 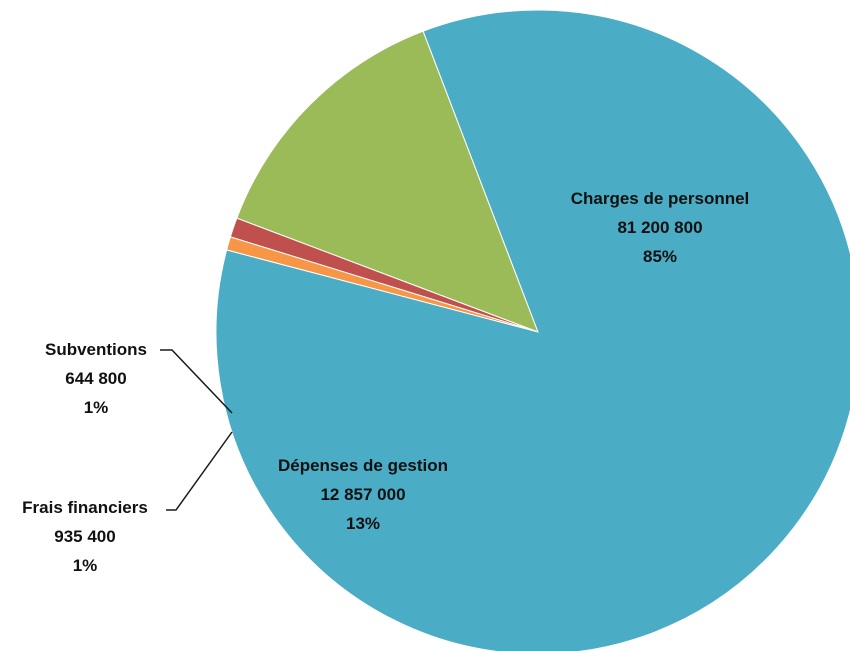 I want to click on slice-label-name: Frais financiers, so click(x=85, y=507).